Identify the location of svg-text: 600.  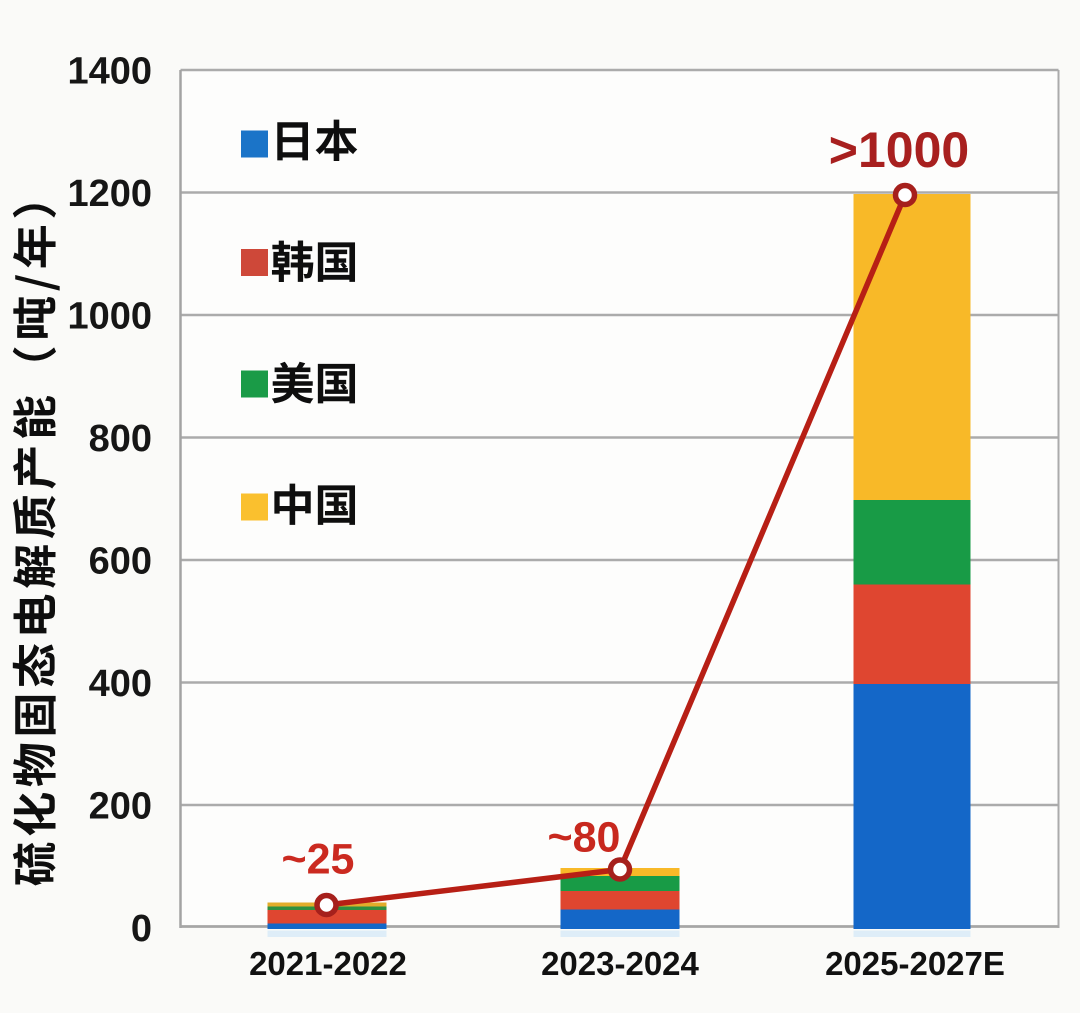
(120, 562).